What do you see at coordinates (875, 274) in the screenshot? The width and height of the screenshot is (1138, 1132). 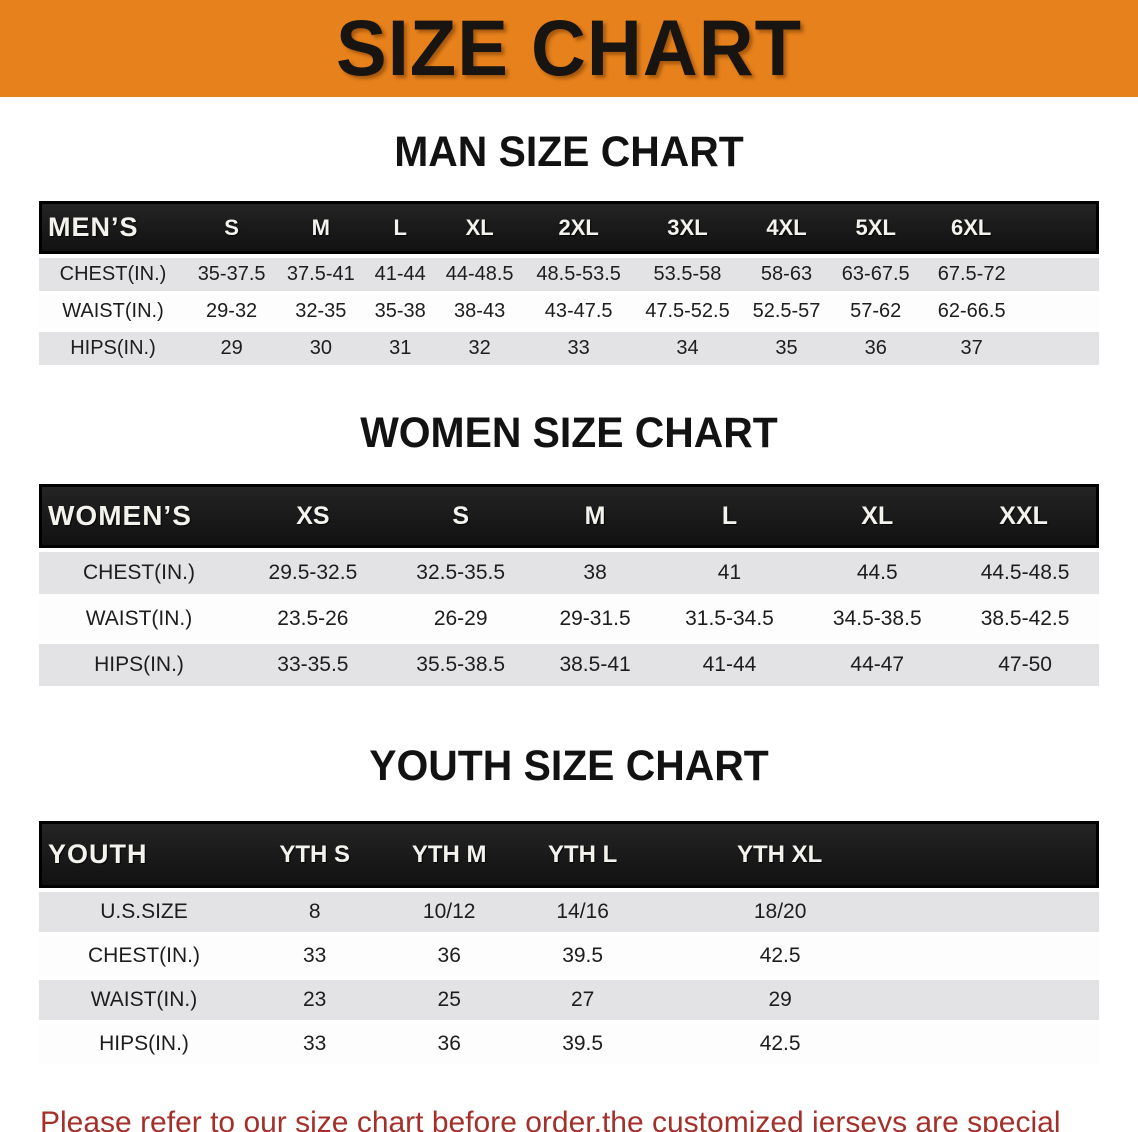 I see `size-cell: 63-67.5` at bounding box center [875, 274].